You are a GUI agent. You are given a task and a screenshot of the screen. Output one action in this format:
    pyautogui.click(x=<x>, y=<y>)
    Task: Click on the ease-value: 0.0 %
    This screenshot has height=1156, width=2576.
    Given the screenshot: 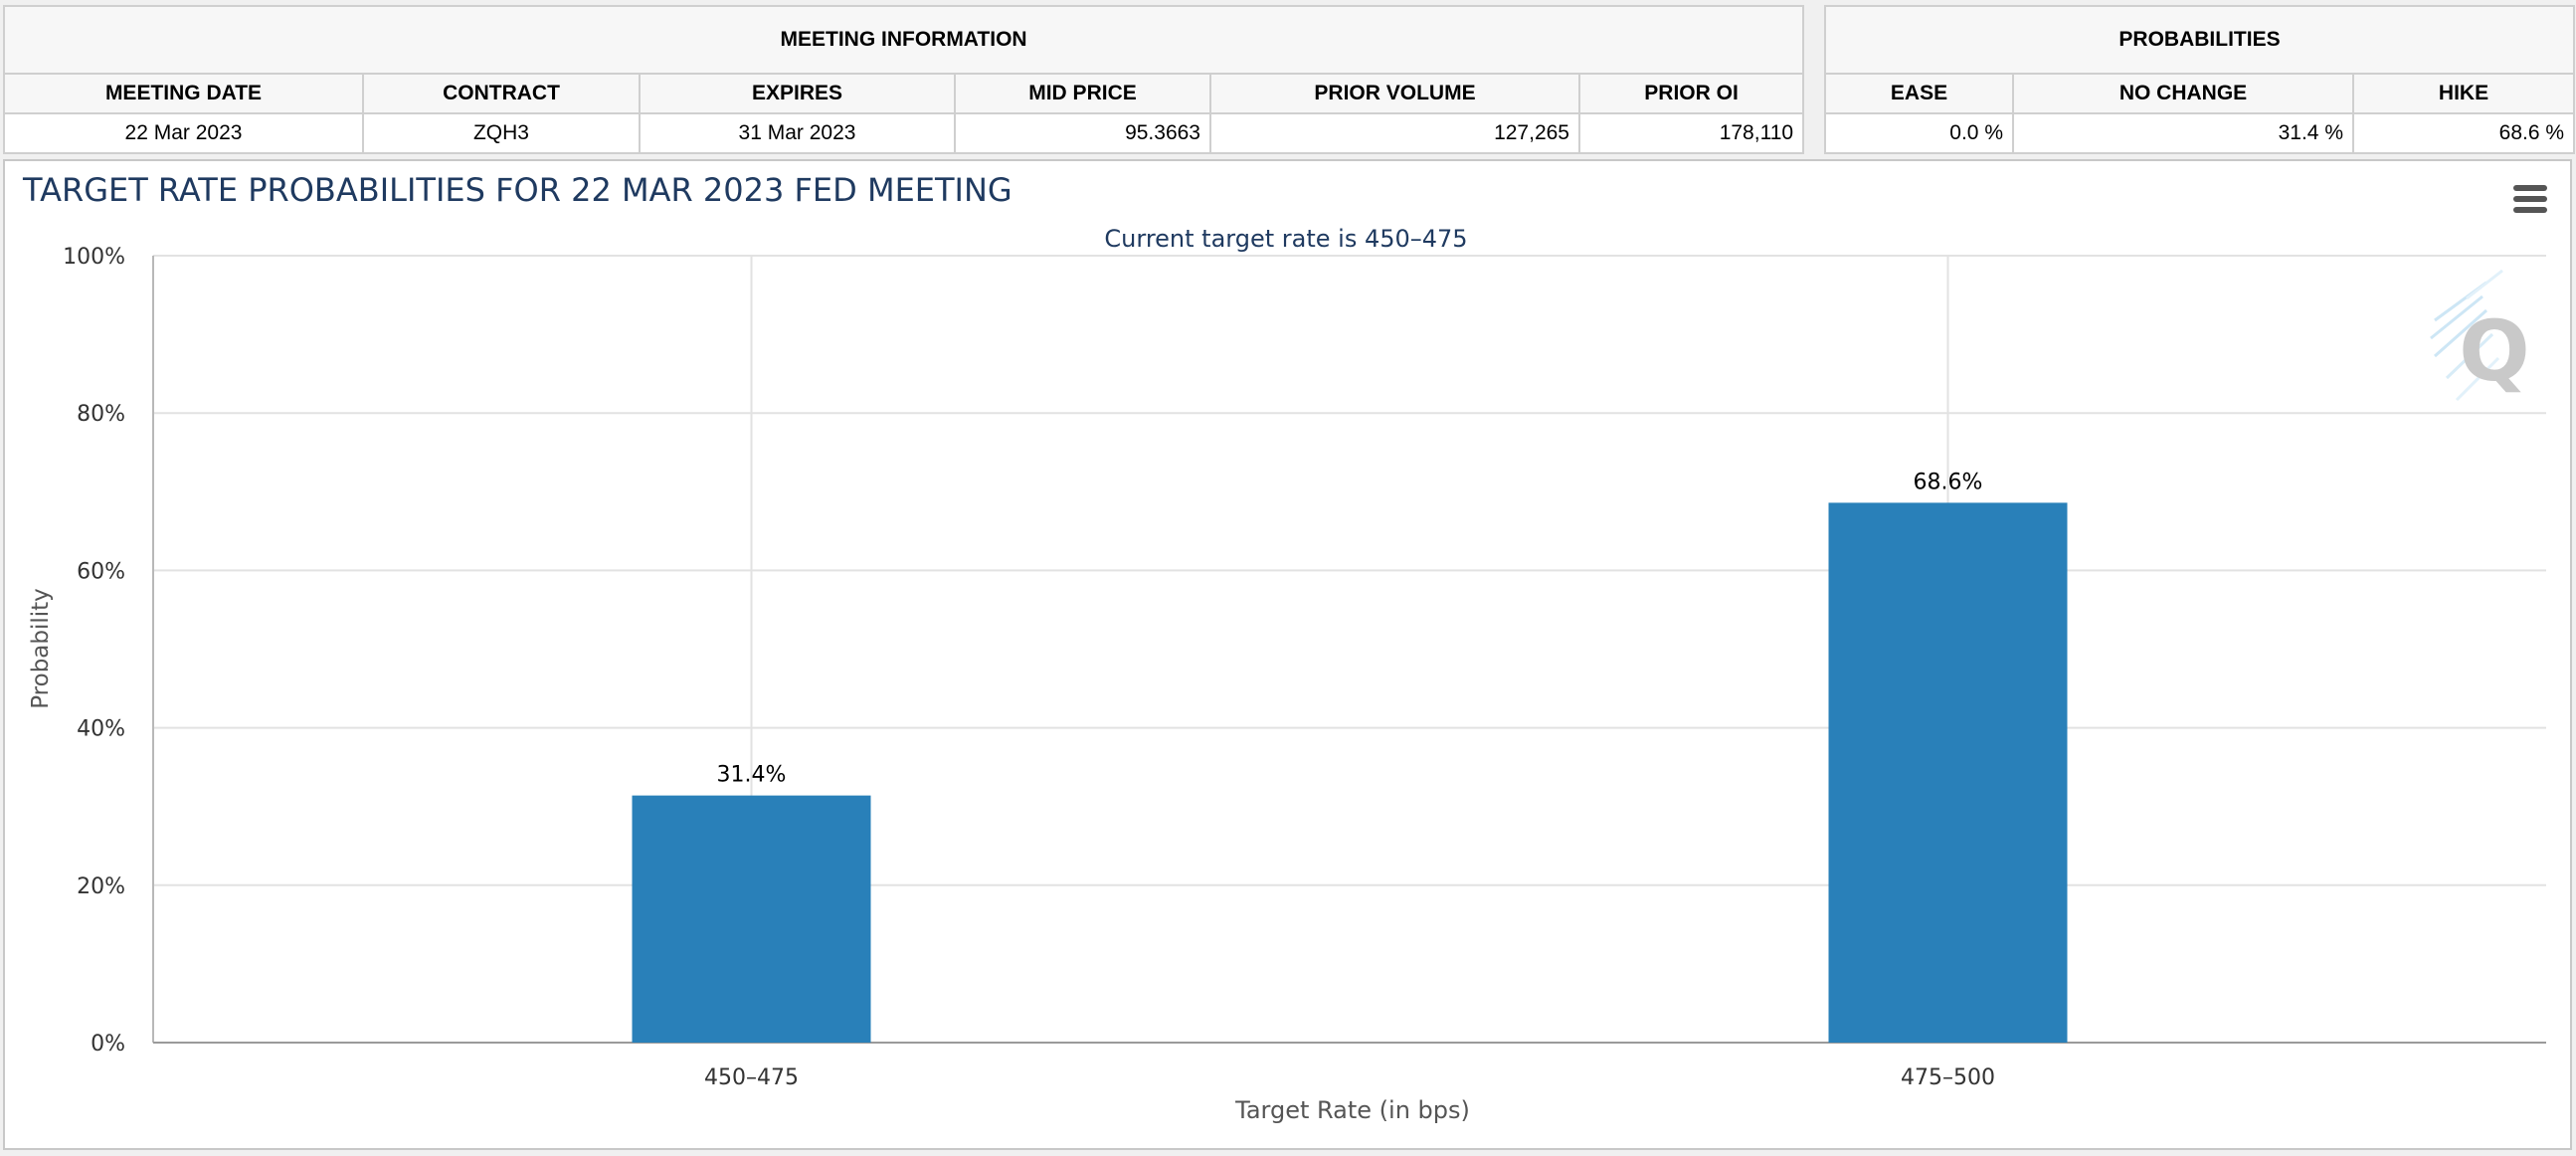 What is the action you would take?
    pyautogui.click(x=1919, y=133)
    